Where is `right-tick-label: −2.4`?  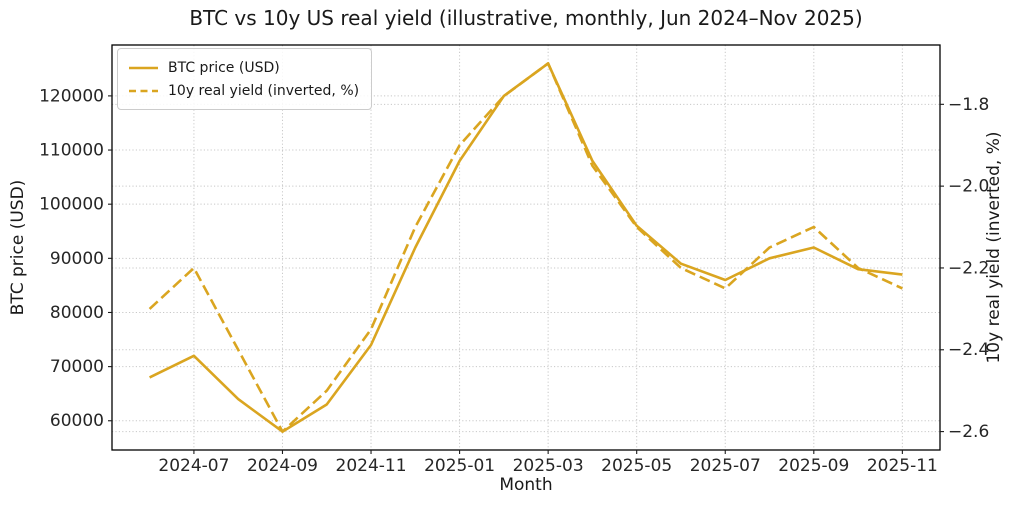 right-tick-label: −2.4 is located at coordinates (968, 350).